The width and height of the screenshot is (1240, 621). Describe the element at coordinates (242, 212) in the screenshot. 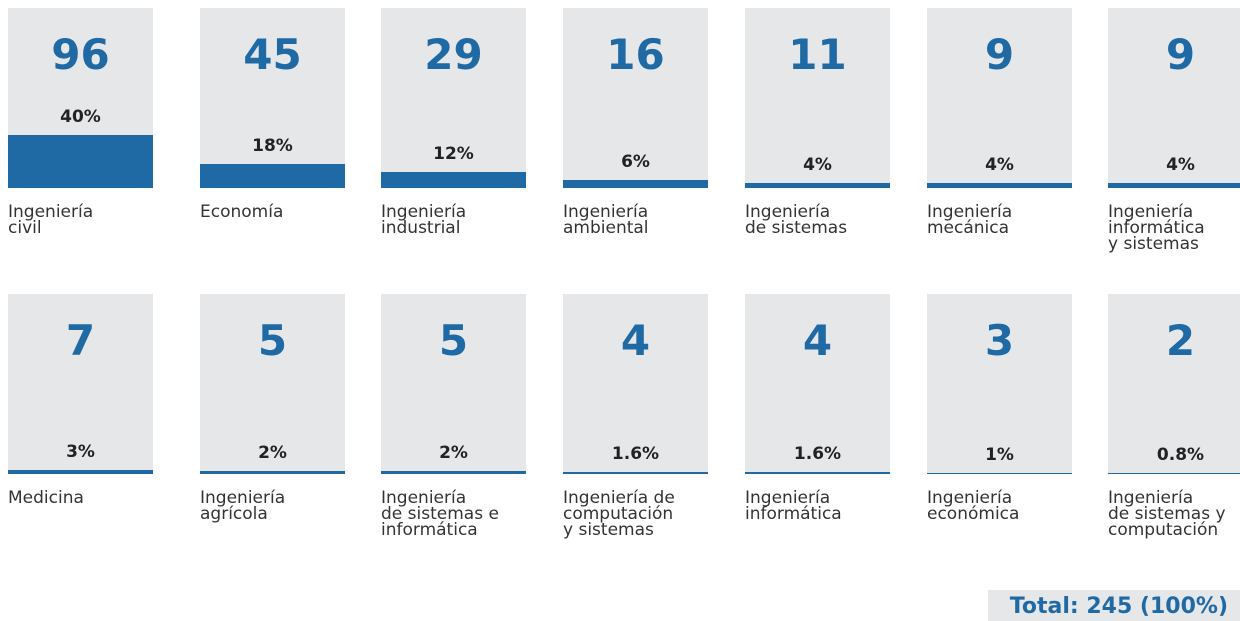

I see `category-label: Economía` at that location.